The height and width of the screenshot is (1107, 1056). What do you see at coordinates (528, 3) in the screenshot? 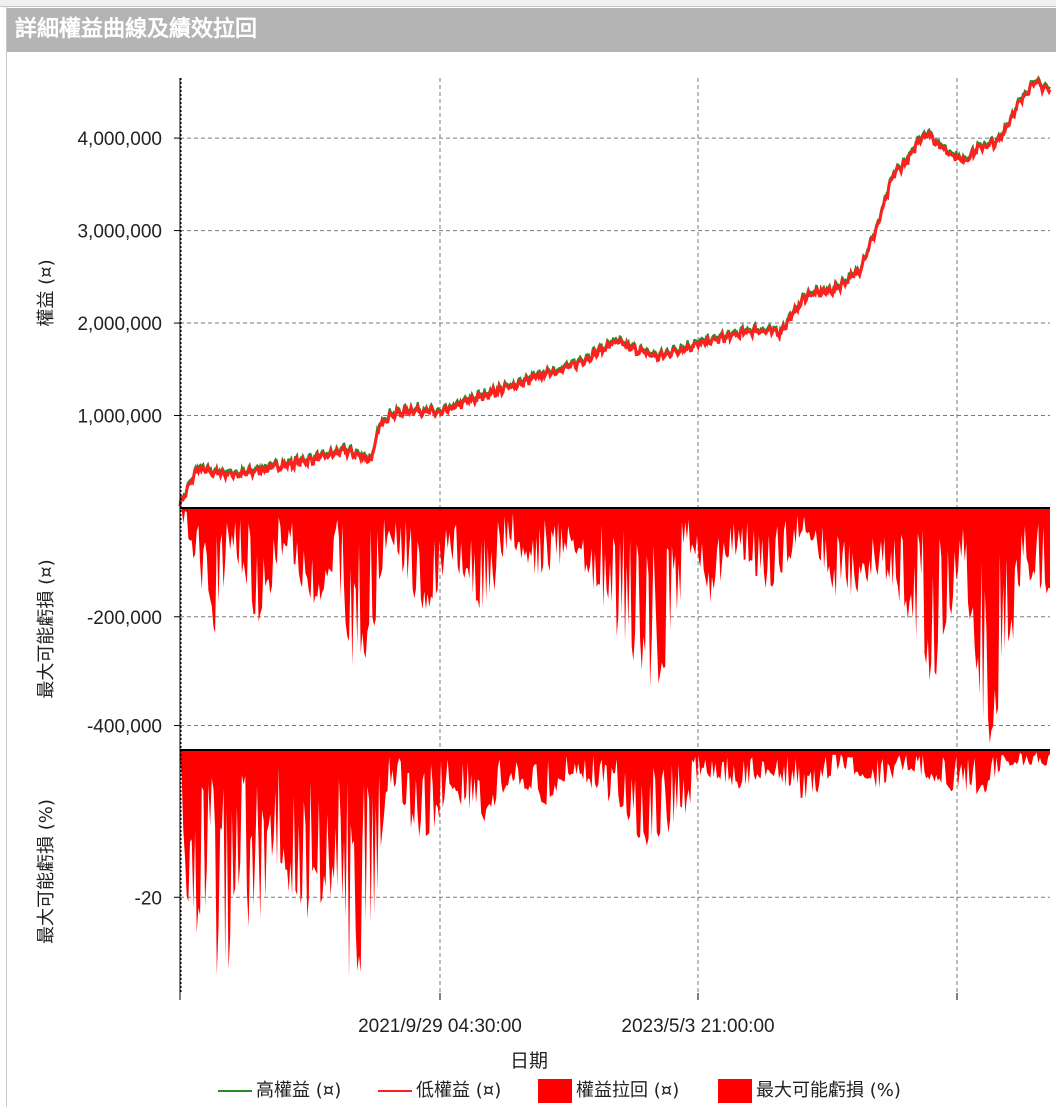
I see `window-top-border` at bounding box center [528, 3].